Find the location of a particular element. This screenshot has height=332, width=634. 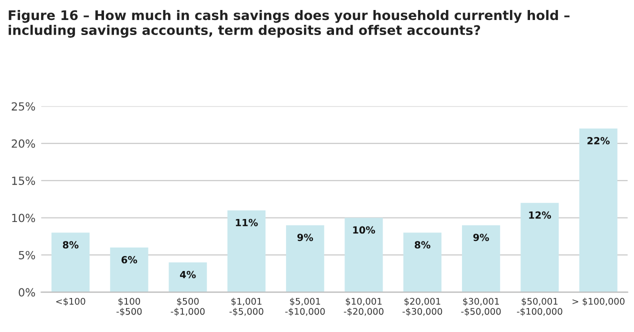

x-tick-label: $50,001 -$100,000 is located at coordinates (539, 307).